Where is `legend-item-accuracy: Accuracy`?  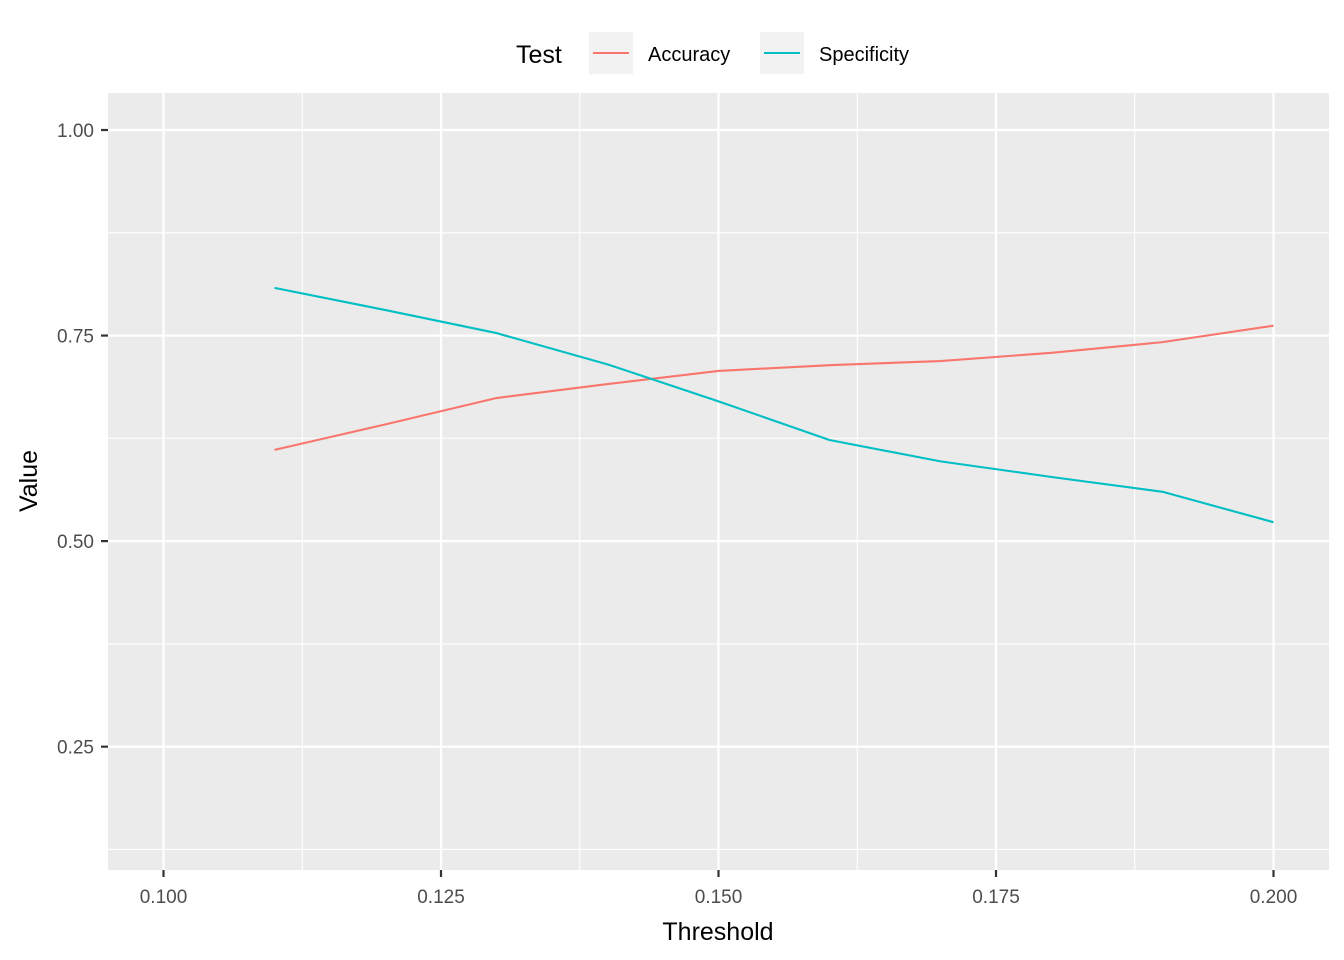
legend-item-accuracy: Accuracy is located at coordinates (659, 53).